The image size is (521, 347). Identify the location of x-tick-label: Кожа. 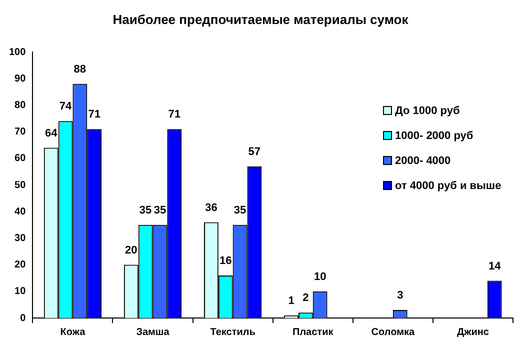
(73, 332).